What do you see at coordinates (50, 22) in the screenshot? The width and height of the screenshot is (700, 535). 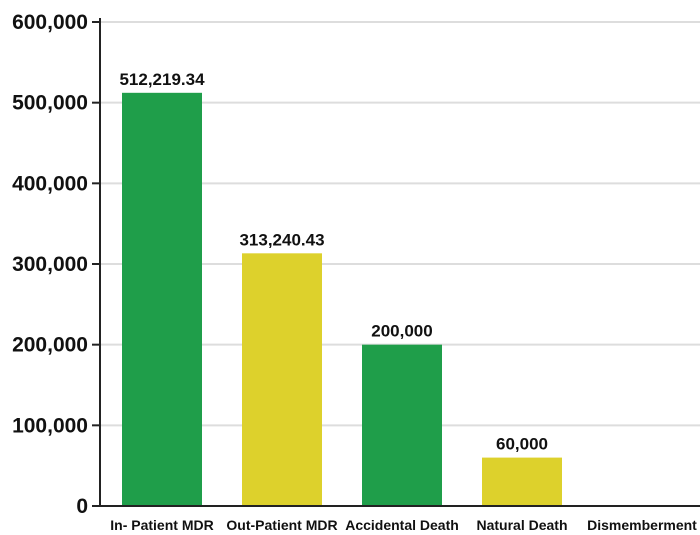 I see `y-tick-label: 600,000` at bounding box center [50, 22].